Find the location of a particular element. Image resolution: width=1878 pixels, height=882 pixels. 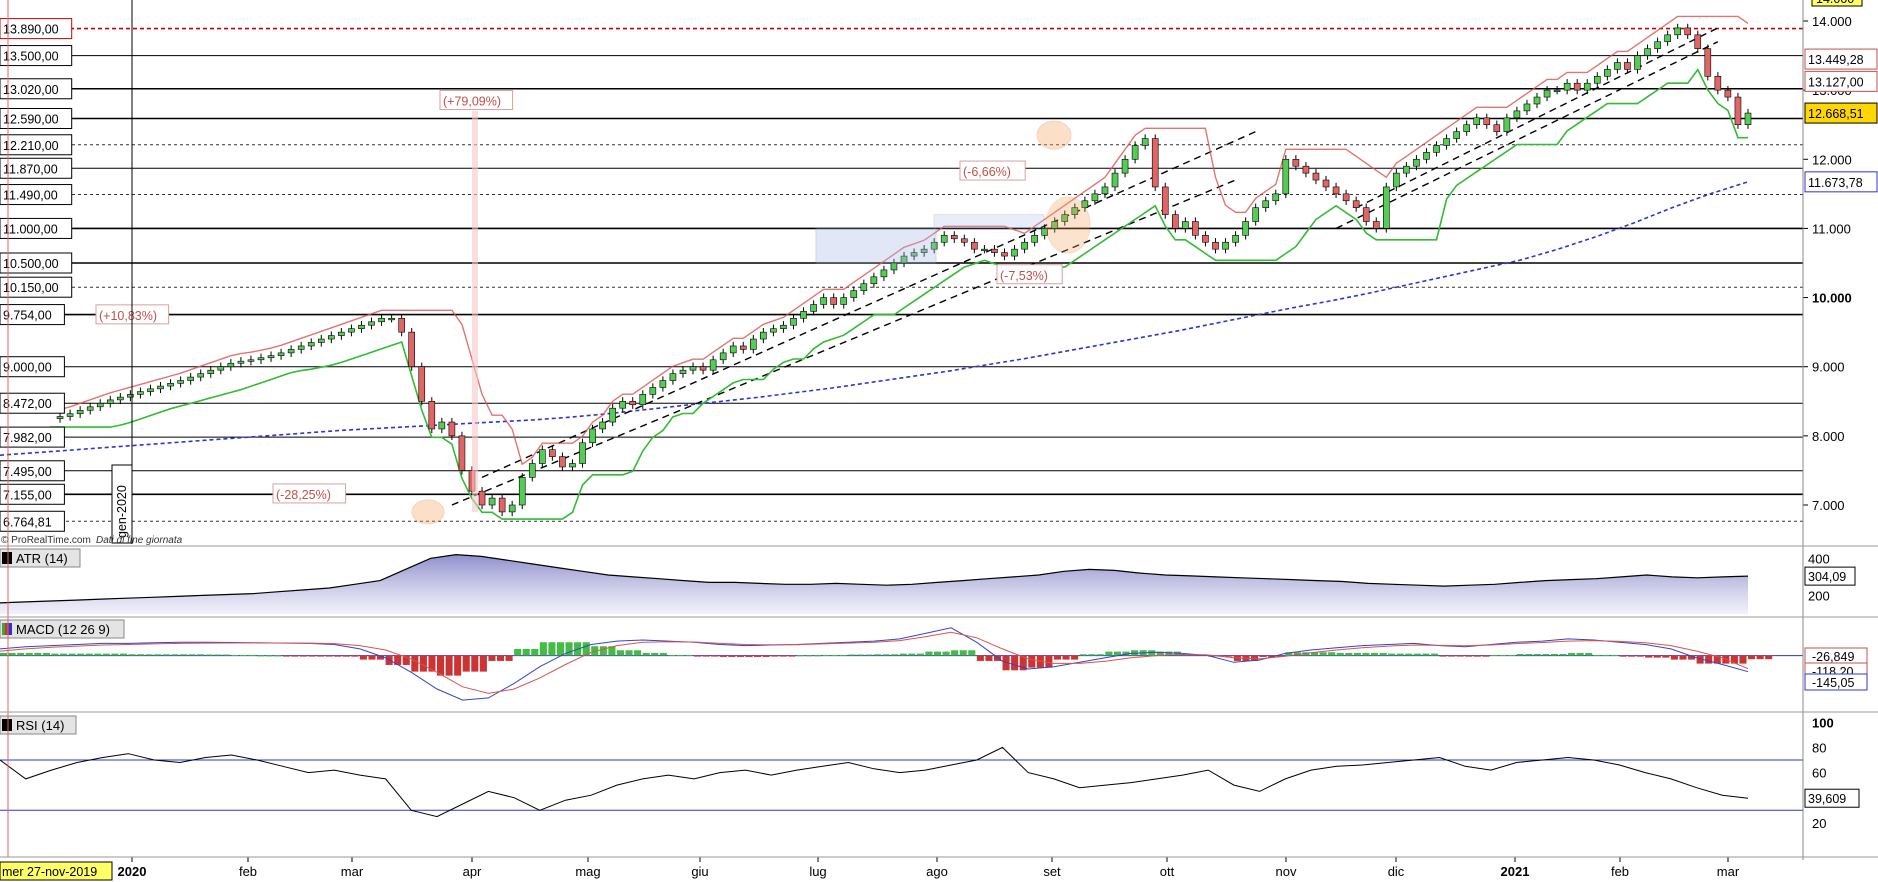

highlight-bottom is located at coordinates (428, 512).